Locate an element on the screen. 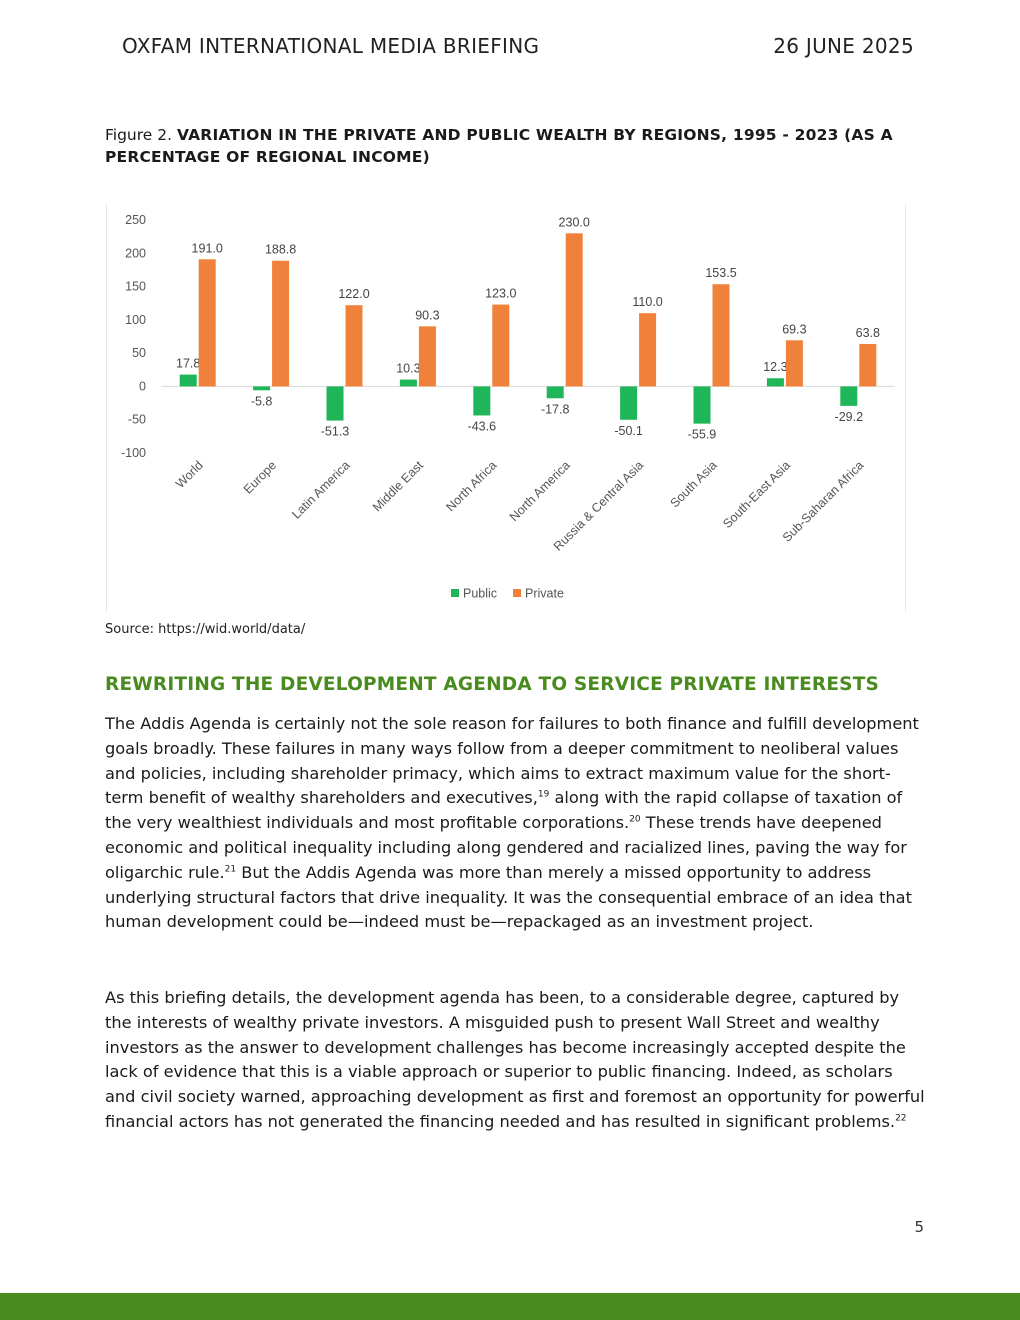 The width and height of the screenshot is (1020, 1320). y-tick-label-0: 250 is located at coordinates (135, 220).